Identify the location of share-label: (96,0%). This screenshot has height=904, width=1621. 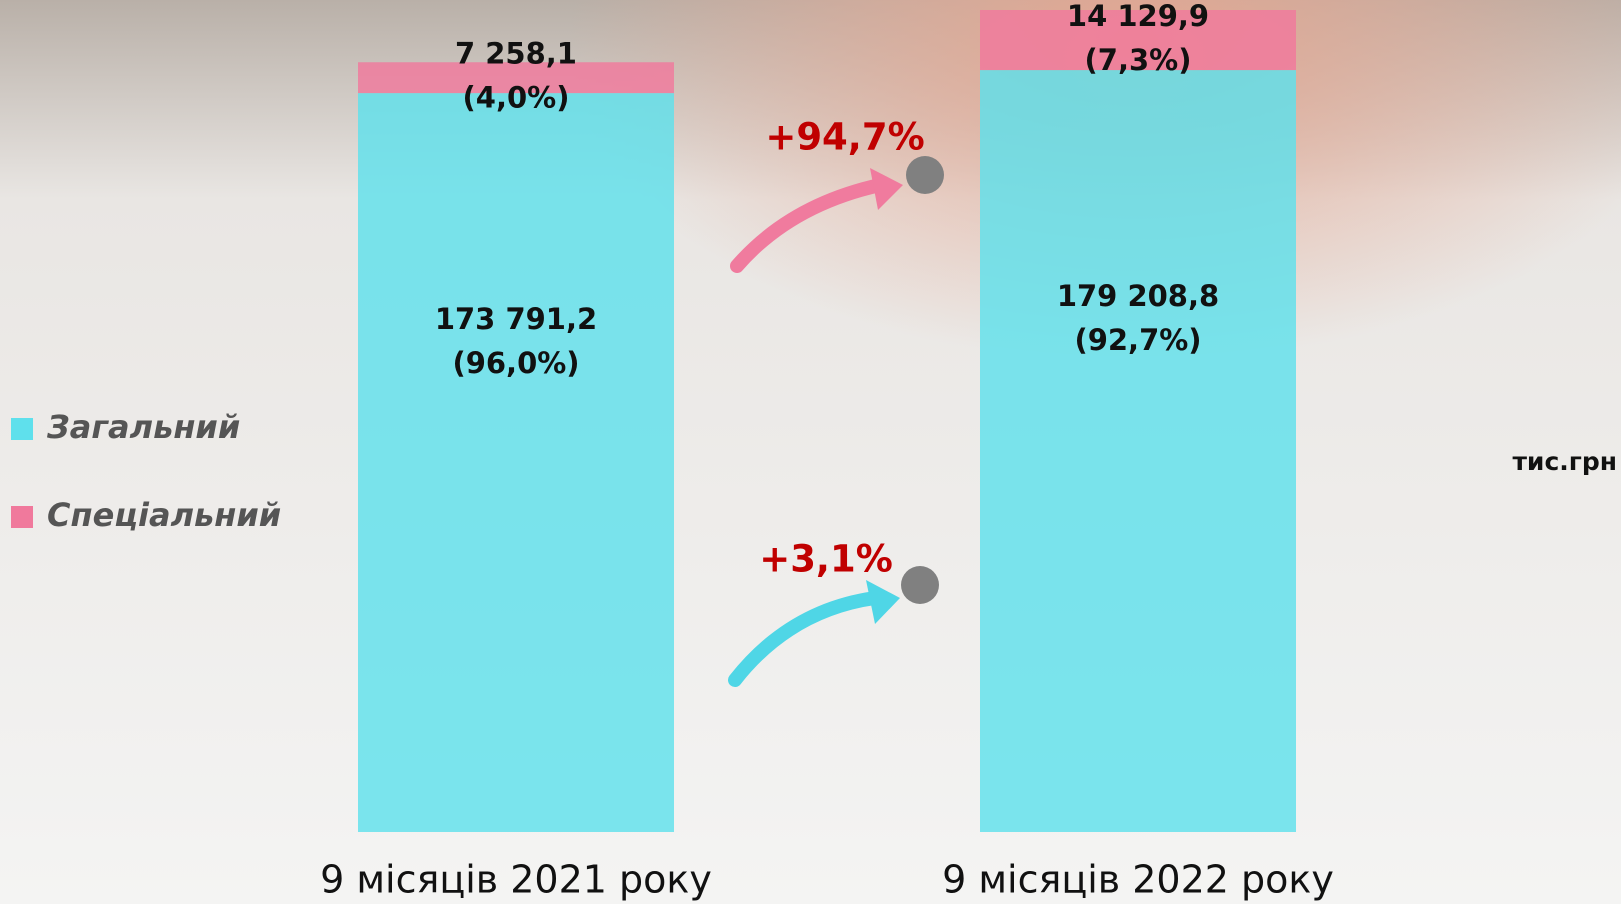
(515, 363).